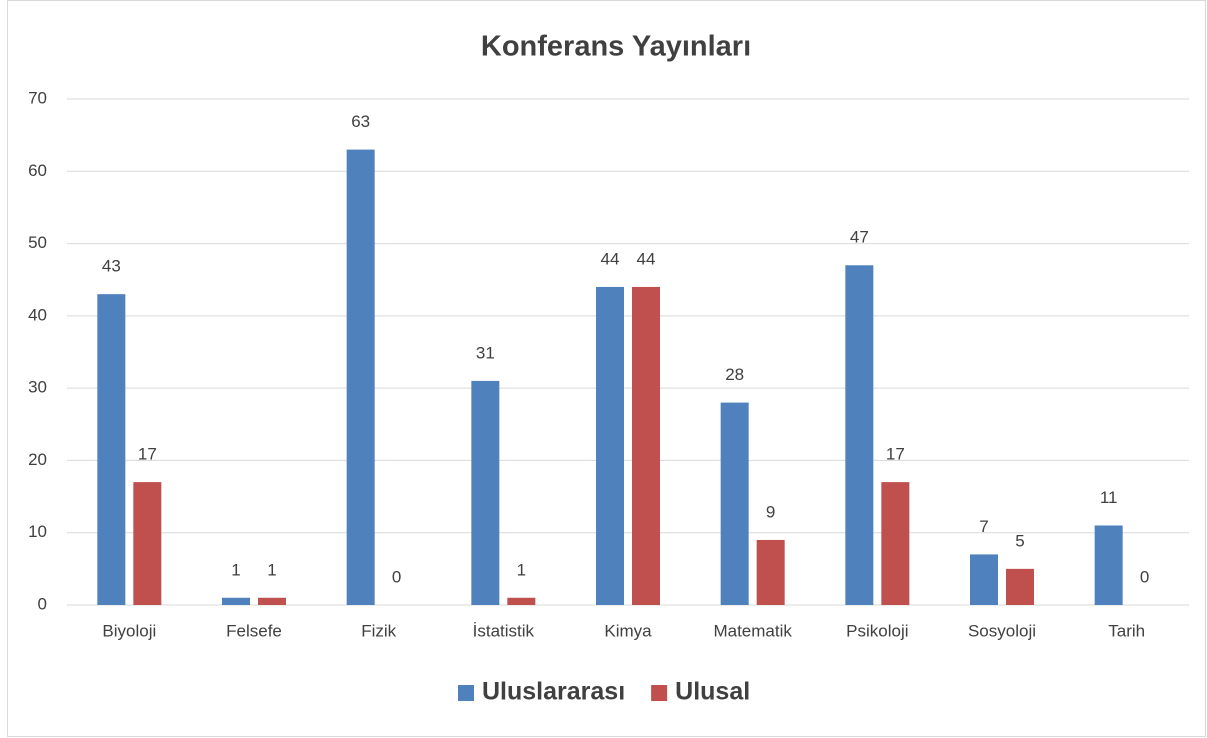 Image resolution: width=1207 pixels, height=738 pixels. I want to click on legend-label: Ulusal, so click(712, 692).